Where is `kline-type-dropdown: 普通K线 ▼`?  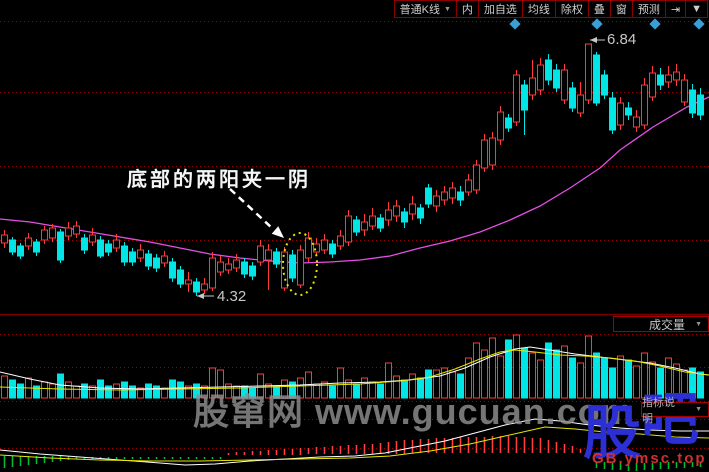
kline-type-dropdown: 普通K线 ▼ is located at coordinates (425, 9).